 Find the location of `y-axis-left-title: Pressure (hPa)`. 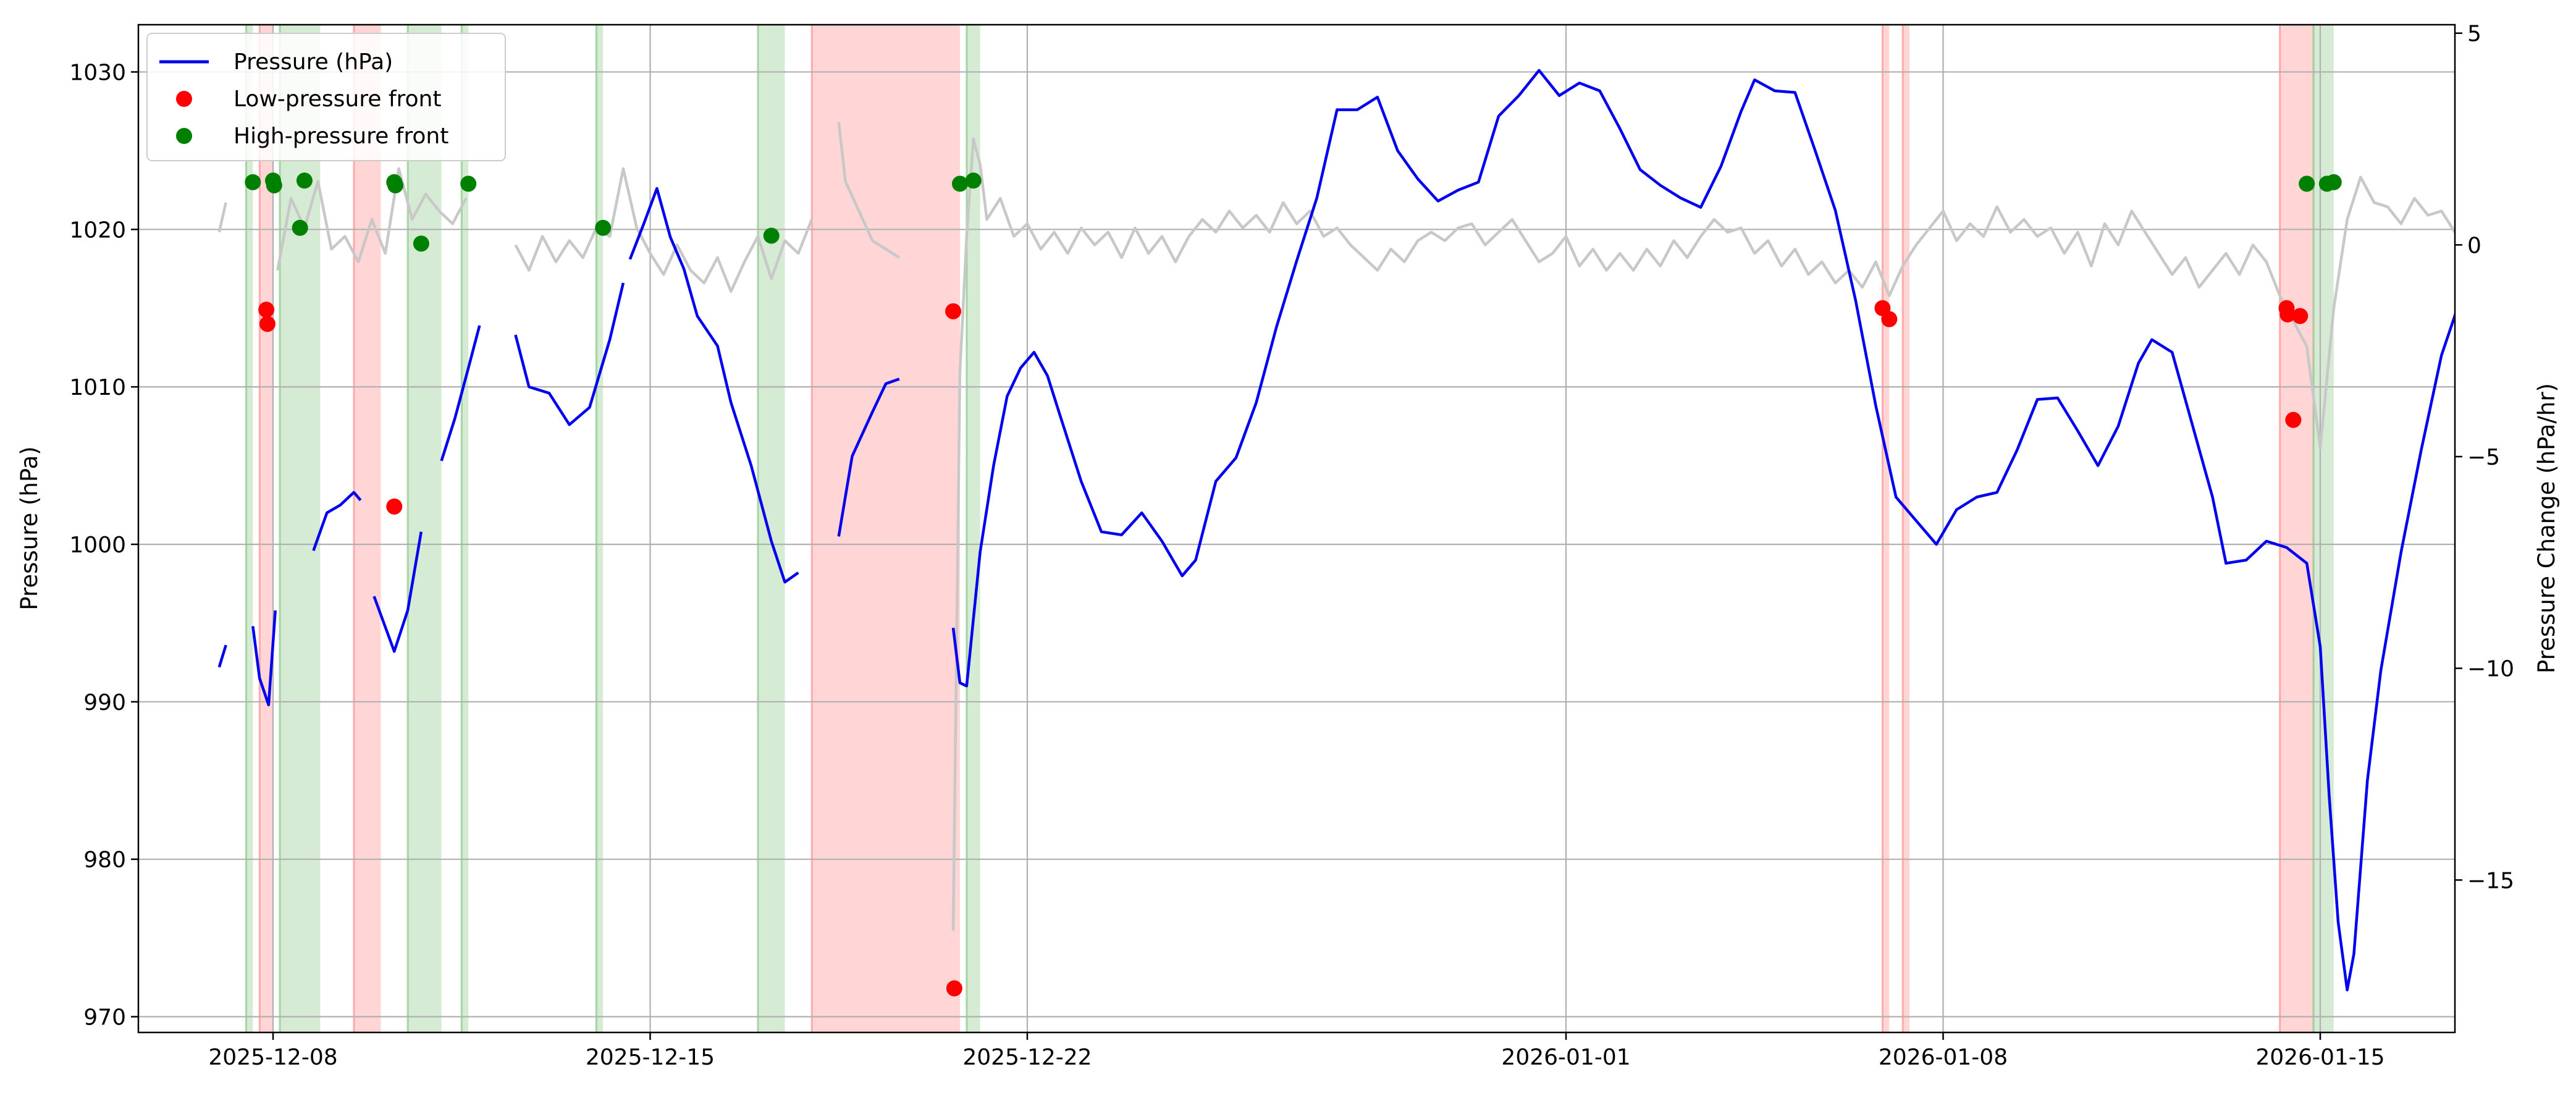

y-axis-left-title: Pressure (hPa) is located at coordinates (29, 528).